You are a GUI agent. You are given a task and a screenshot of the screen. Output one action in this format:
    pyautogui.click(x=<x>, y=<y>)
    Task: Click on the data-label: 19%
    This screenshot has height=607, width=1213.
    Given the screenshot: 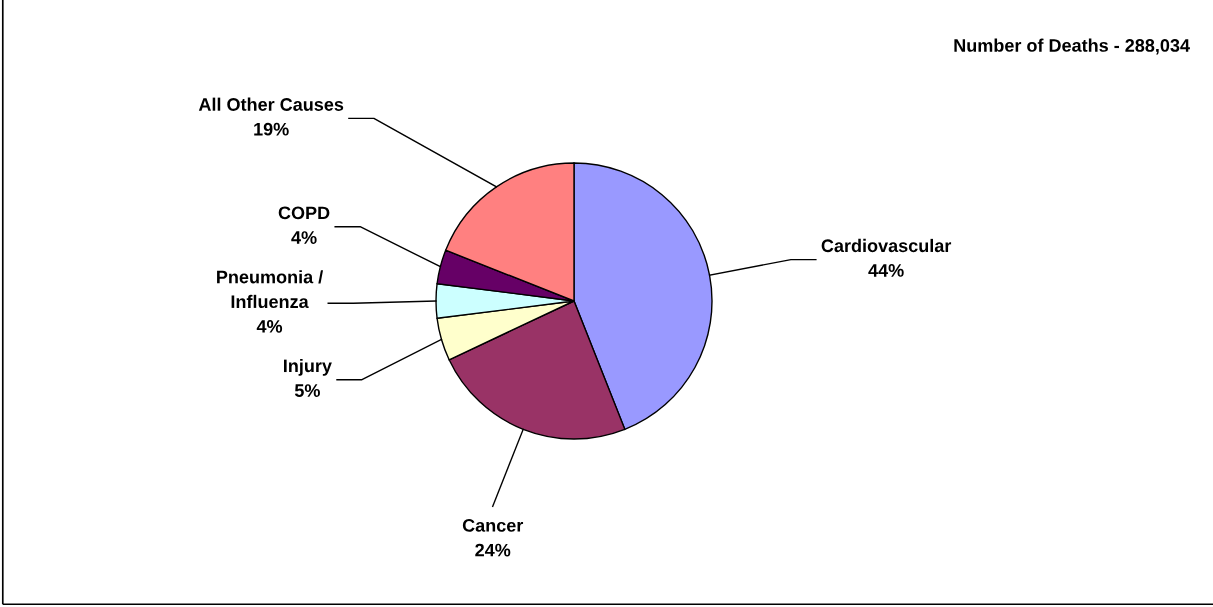 What is the action you would take?
    pyautogui.click(x=271, y=129)
    